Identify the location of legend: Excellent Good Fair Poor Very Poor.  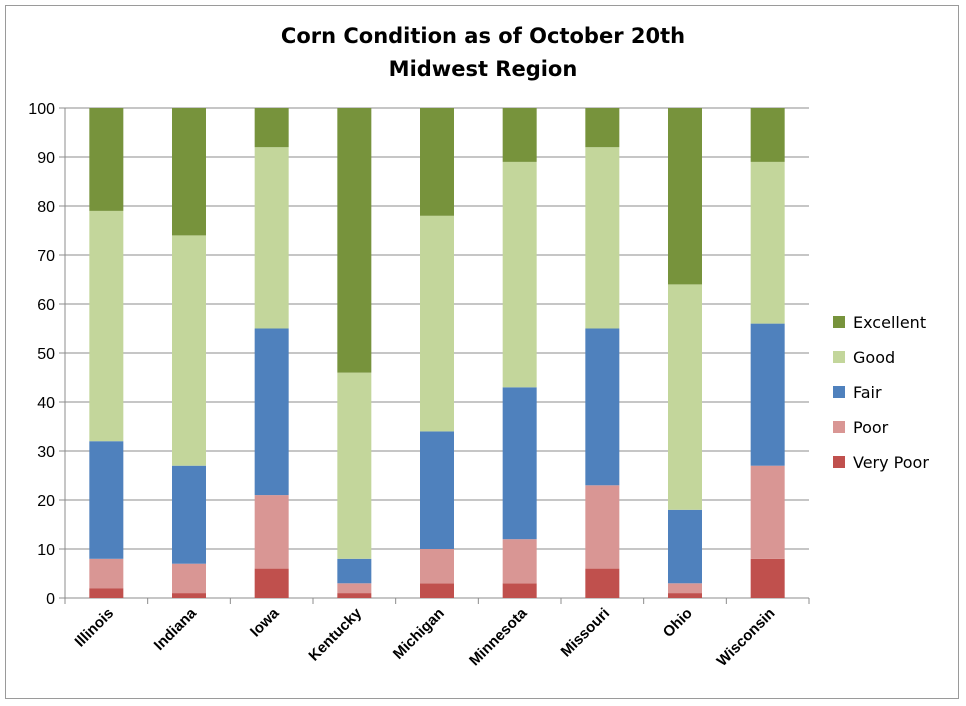
(881, 392).